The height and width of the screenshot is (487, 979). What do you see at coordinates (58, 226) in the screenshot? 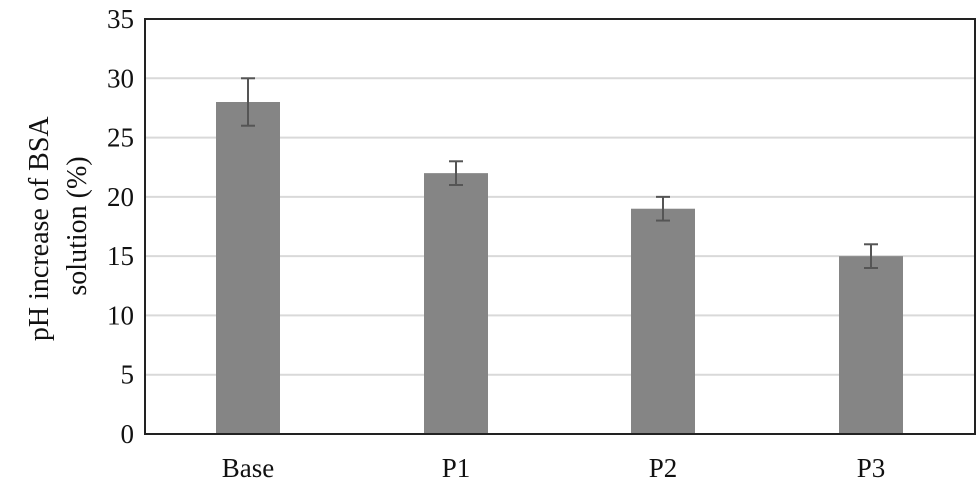
I see `y-axis-label: pH increase of BSA solution (%)` at bounding box center [58, 226].